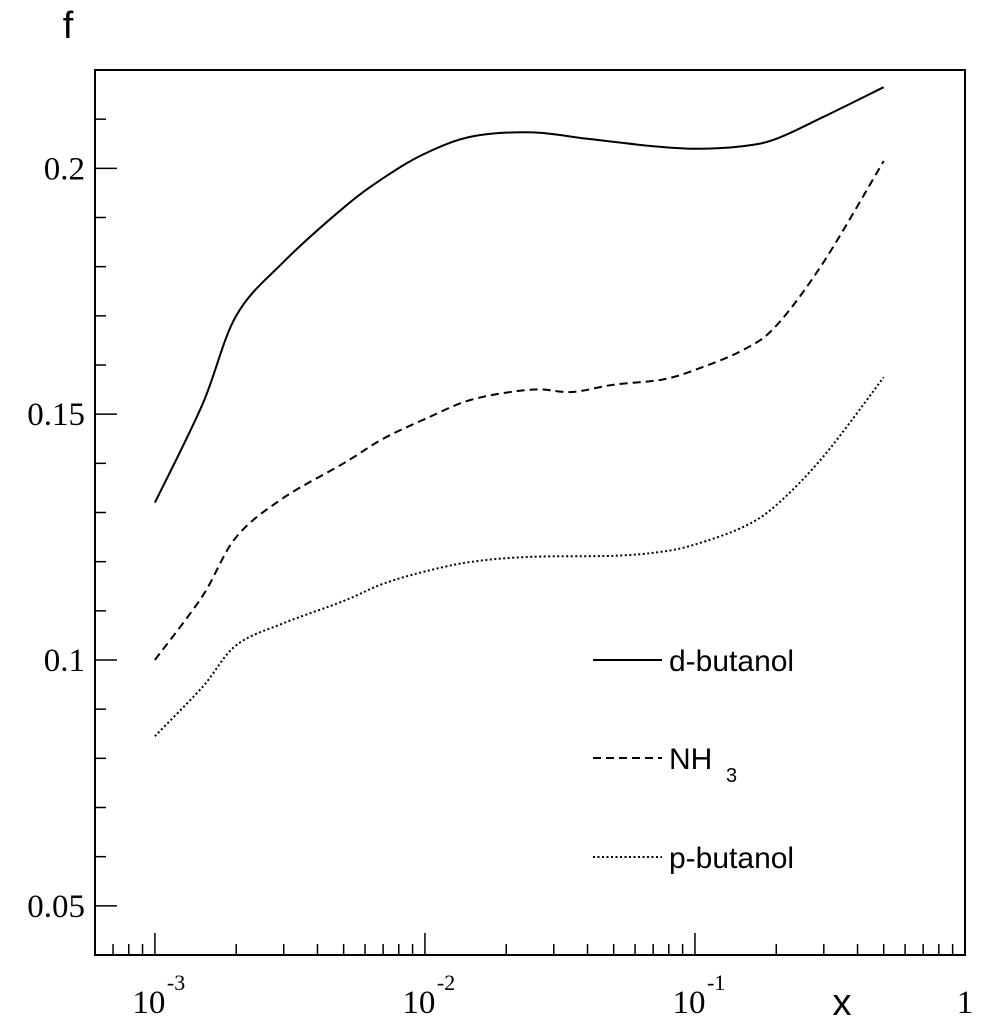 The height and width of the screenshot is (1024, 984). What do you see at coordinates (64, 661) in the screenshot?
I see `y-tick-label: 0.1` at bounding box center [64, 661].